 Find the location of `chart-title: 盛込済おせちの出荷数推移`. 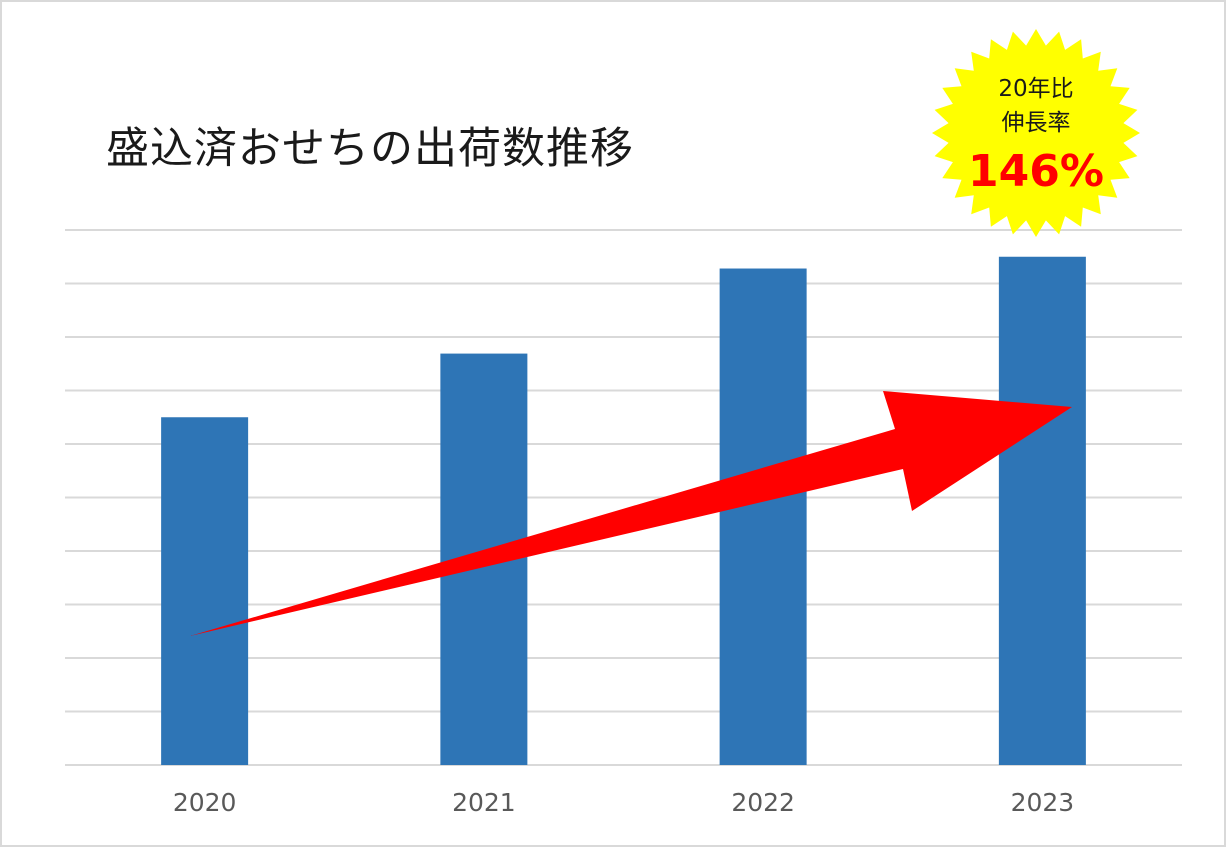

chart-title: 盛込済おせちの出荷数推移 is located at coordinates (370, 149).